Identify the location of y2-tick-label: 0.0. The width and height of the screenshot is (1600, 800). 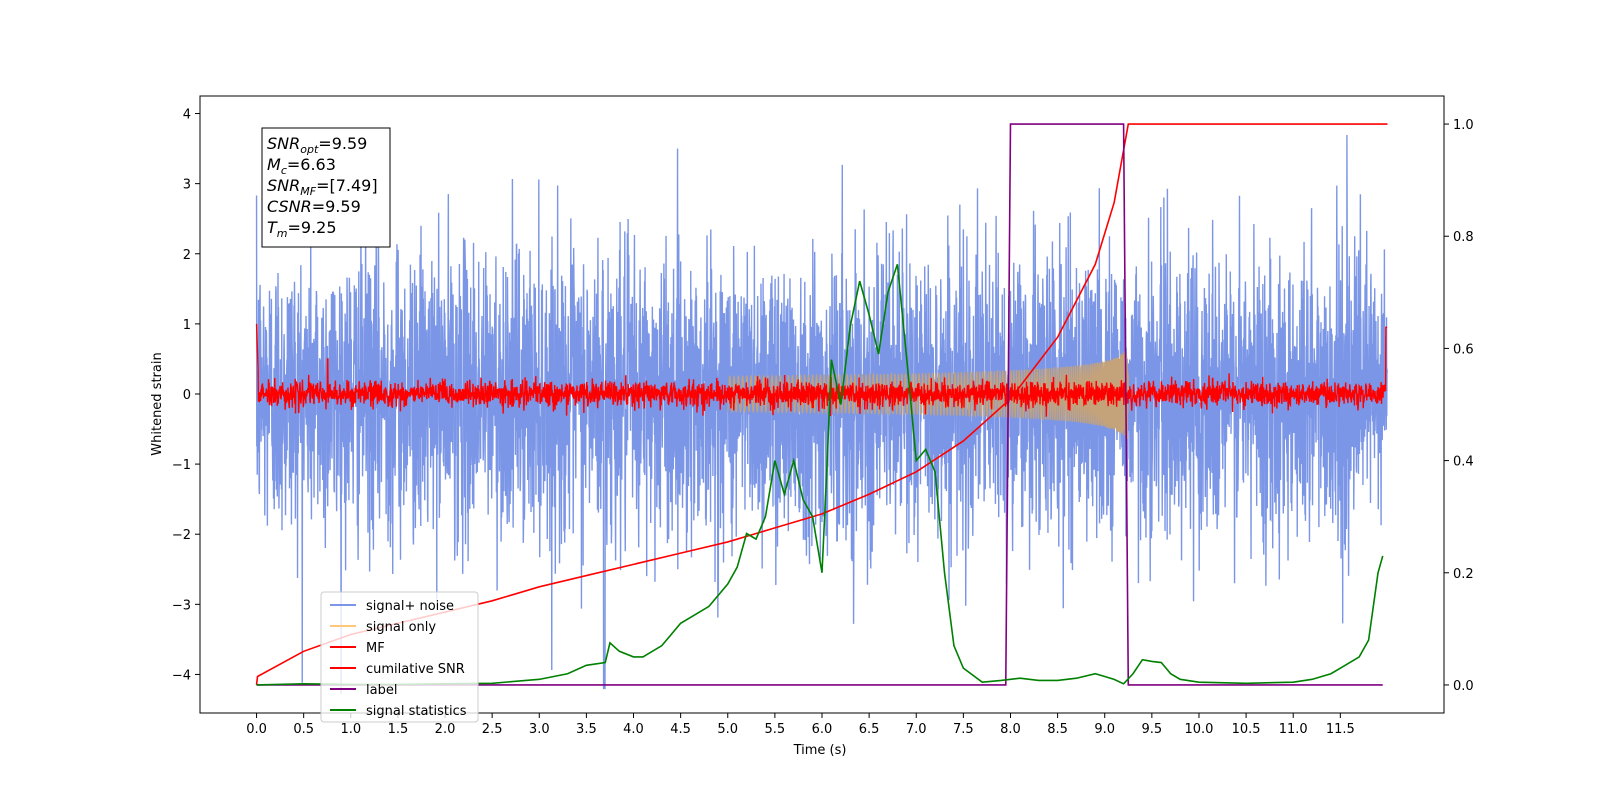
(1463, 686).